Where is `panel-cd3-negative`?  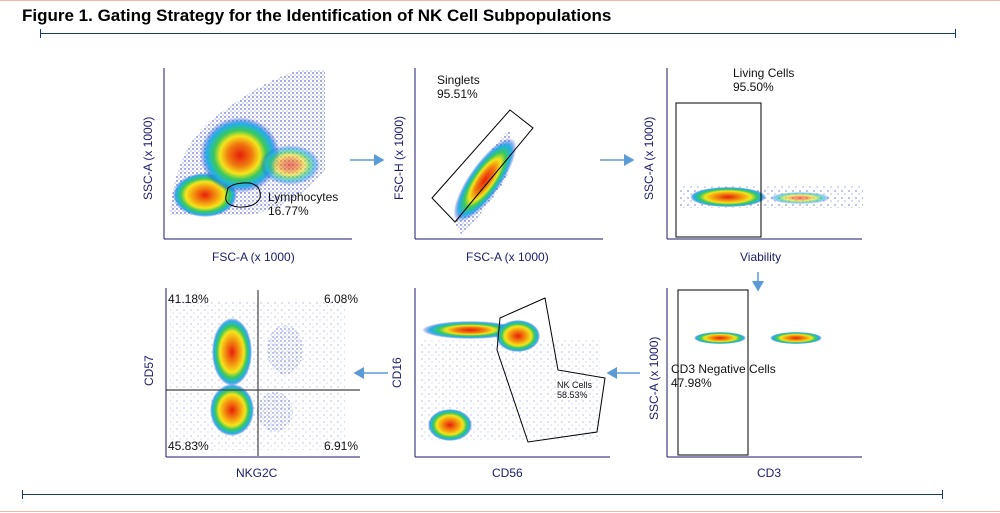
panel-cd3-negative is located at coordinates (764, 373).